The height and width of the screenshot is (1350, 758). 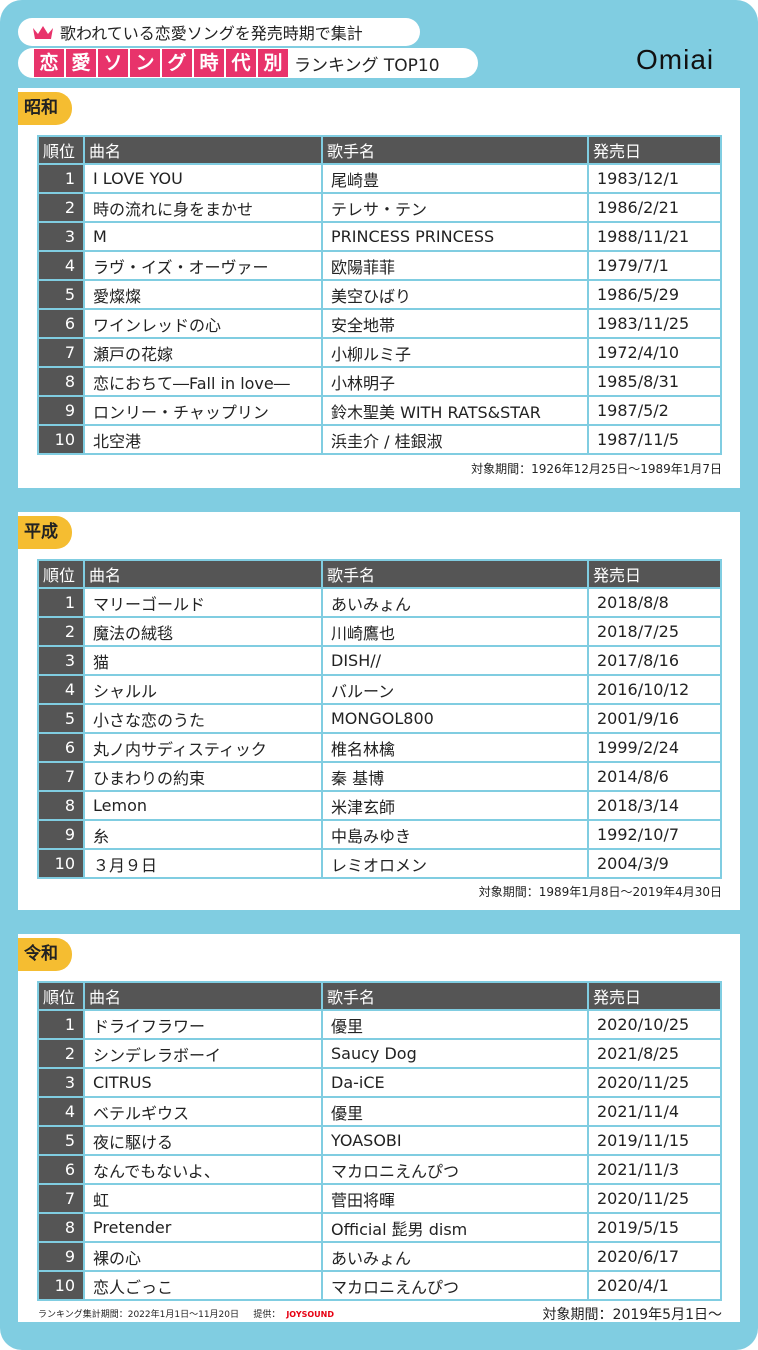 I want to click on release-date: 1988/11/21, so click(x=654, y=236).